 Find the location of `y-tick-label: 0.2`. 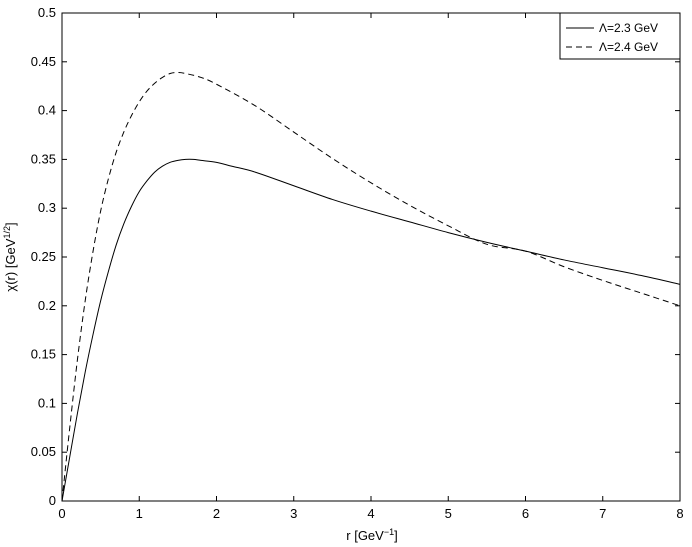

y-tick-label: 0.2 is located at coordinates (47, 305).